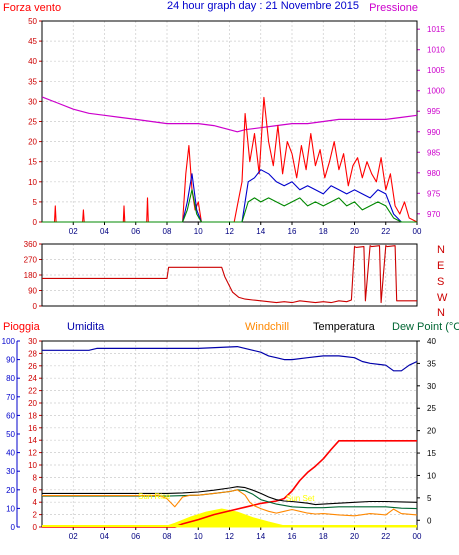 The width and height of the screenshot is (459, 555). What do you see at coordinates (10, 397) in the screenshot?
I see `humidity-tick-label: 70` at bounding box center [10, 397].